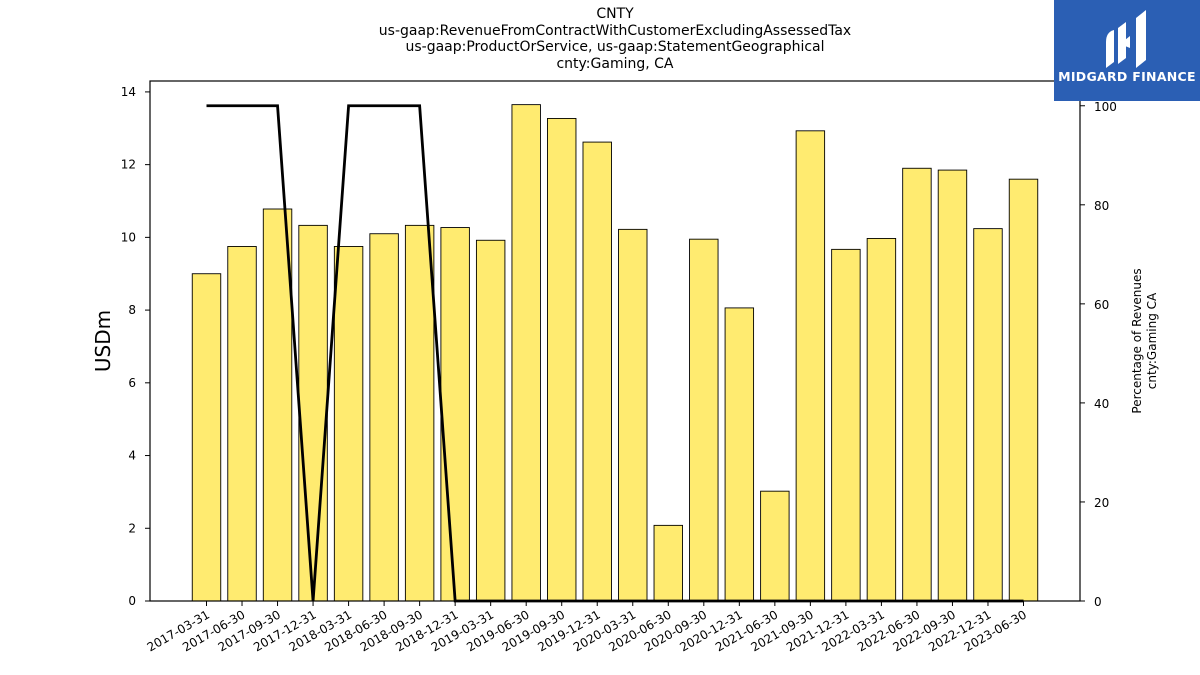 Image resolution: width=1200 pixels, height=675 pixels. What do you see at coordinates (1105, 107) in the screenshot?
I see `y2-tick-label: 100` at bounding box center [1105, 107].